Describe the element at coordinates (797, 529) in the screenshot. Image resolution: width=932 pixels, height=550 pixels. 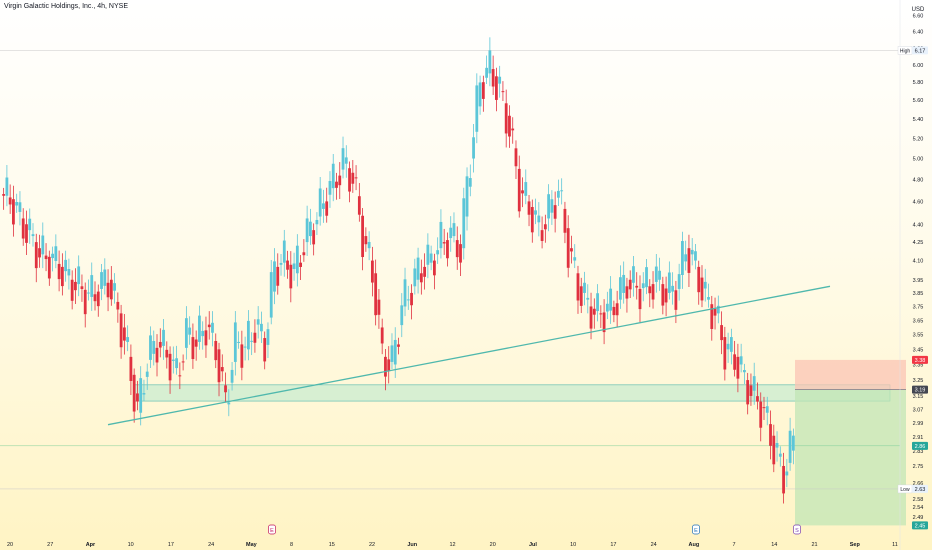
I see `event-marker-split` at that location.